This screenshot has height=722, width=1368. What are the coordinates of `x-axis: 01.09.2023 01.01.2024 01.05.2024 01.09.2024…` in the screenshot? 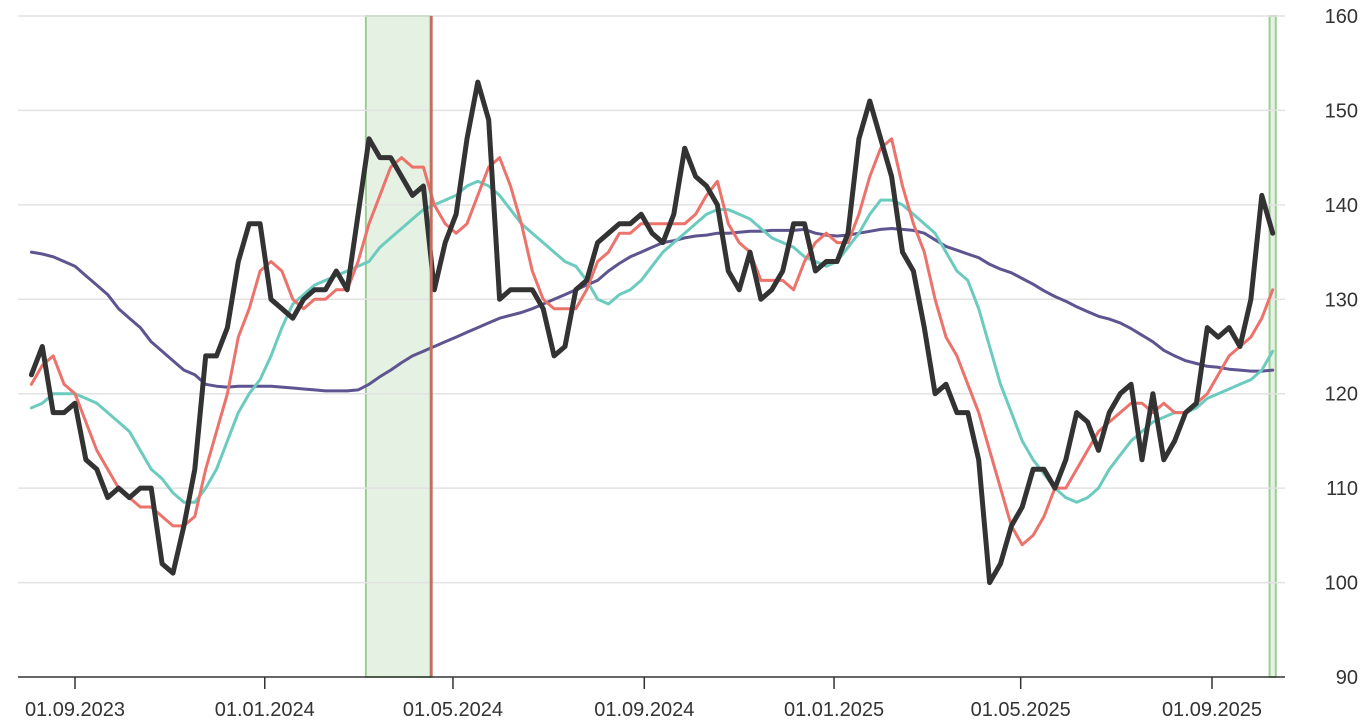 It's located at (651, 698).